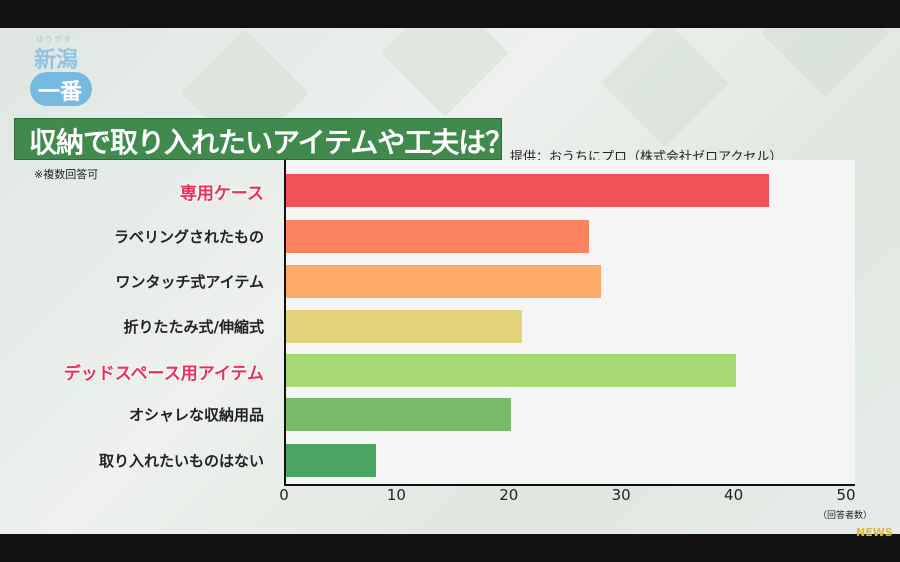 The height and width of the screenshot is (562, 900). Describe the element at coordinates (163, 374) in the screenshot. I see `category-label: デッドスペース用アイテム` at that location.